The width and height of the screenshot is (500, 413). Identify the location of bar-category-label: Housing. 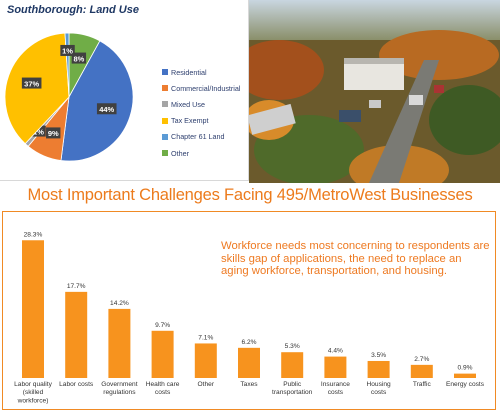
(378, 384).